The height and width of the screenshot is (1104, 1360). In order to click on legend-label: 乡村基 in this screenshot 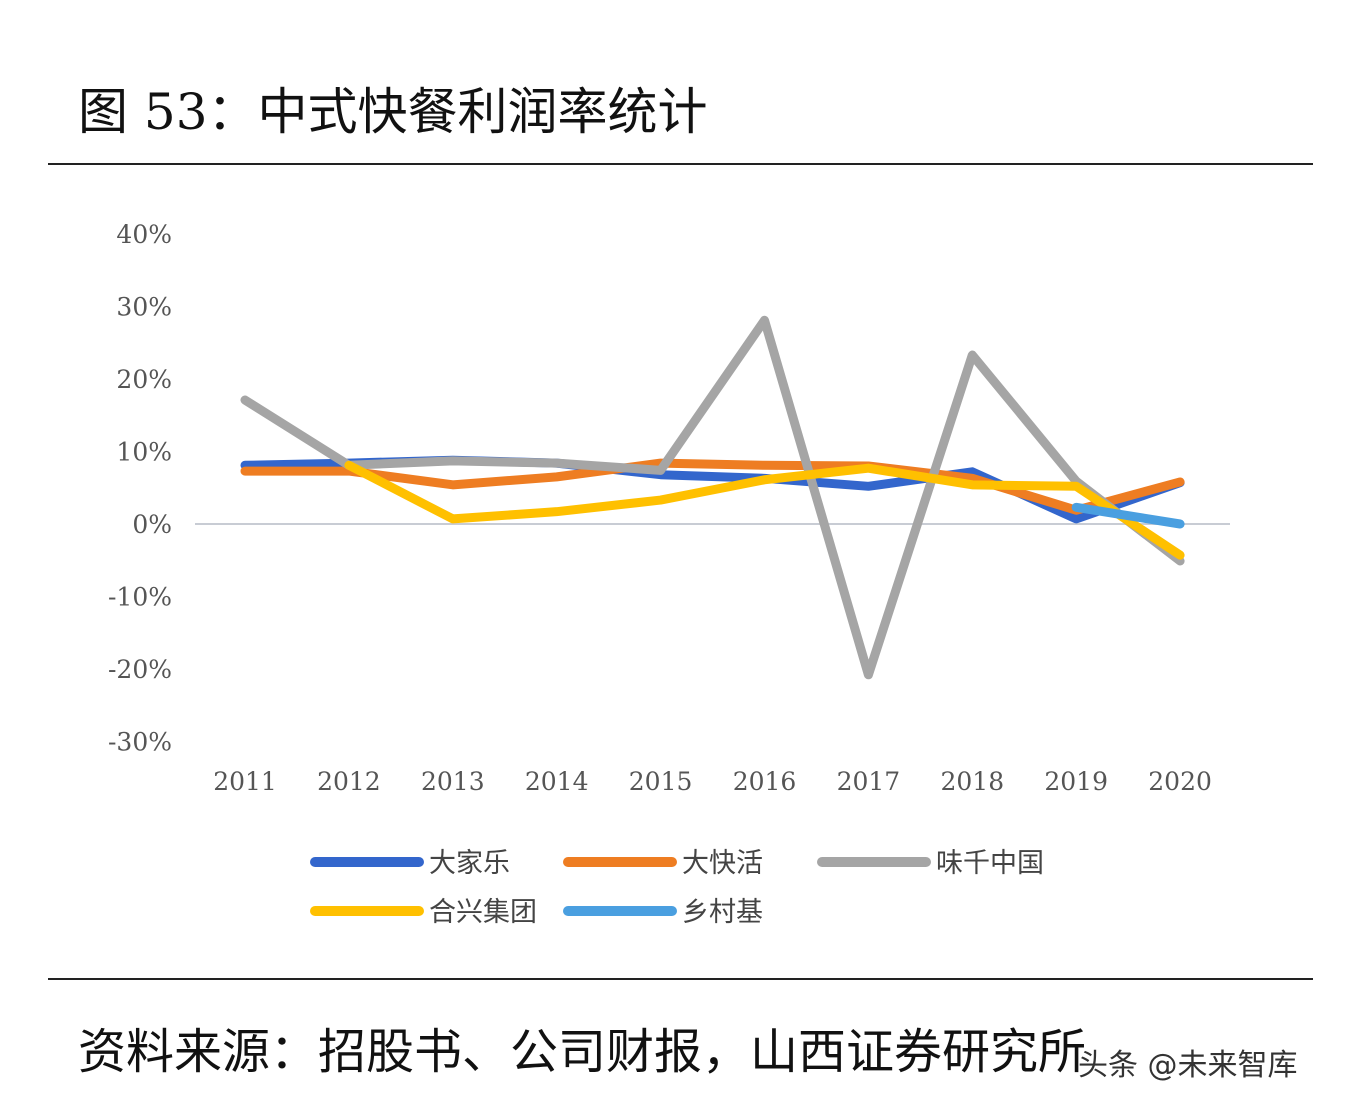, I will do `click(722, 912)`.